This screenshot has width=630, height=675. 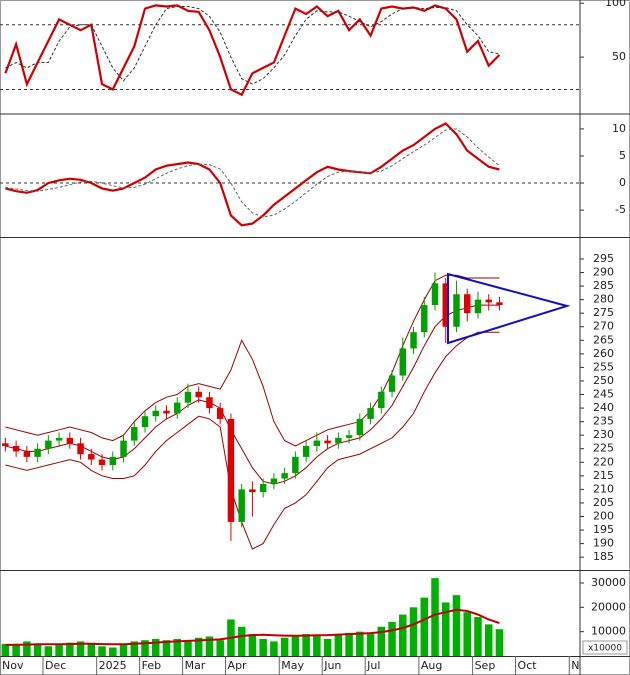 What do you see at coordinates (238, 665) in the screenshot?
I see `x-tick-label: Apr` at bounding box center [238, 665].